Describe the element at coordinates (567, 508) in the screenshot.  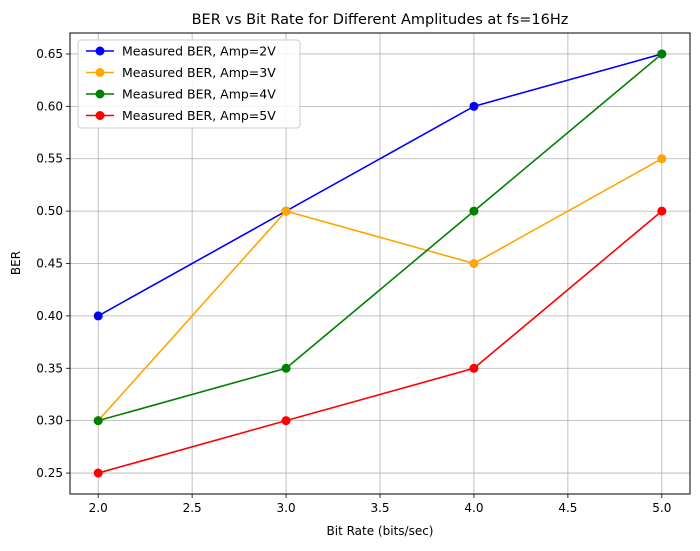
I see `x-tick-label: 4.5` at that location.